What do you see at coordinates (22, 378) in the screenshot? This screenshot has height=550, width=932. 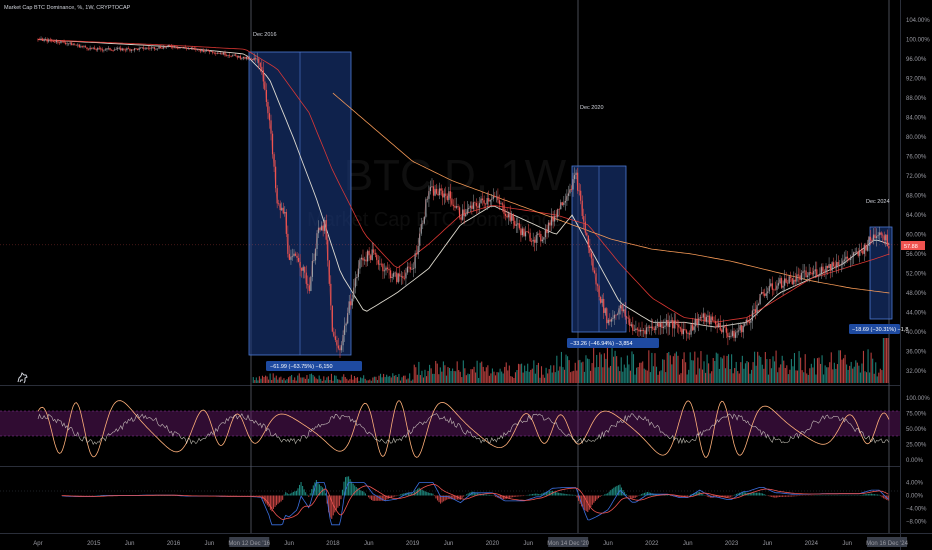 I see `horse-icon` at bounding box center [22, 378].